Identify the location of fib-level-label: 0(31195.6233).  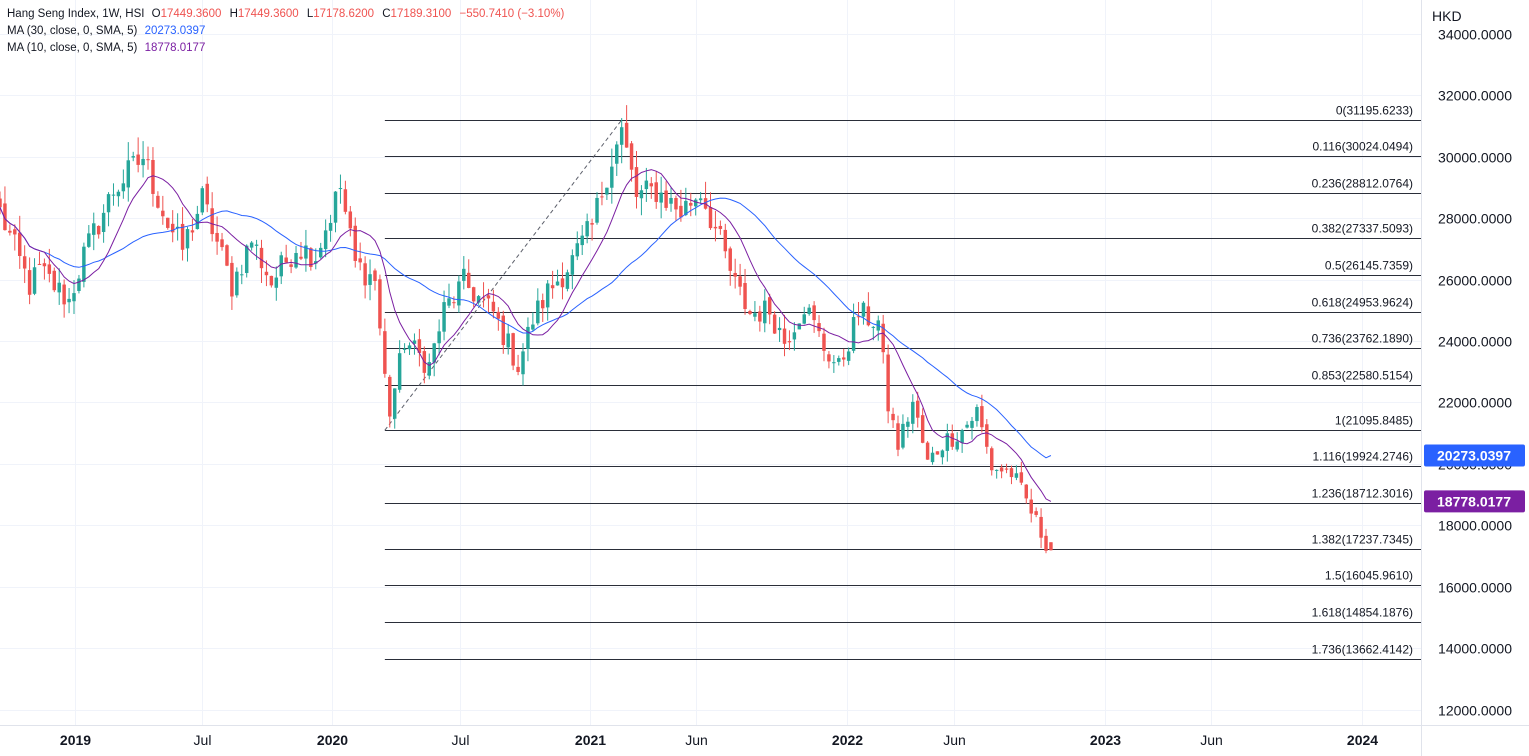
(1374, 111).